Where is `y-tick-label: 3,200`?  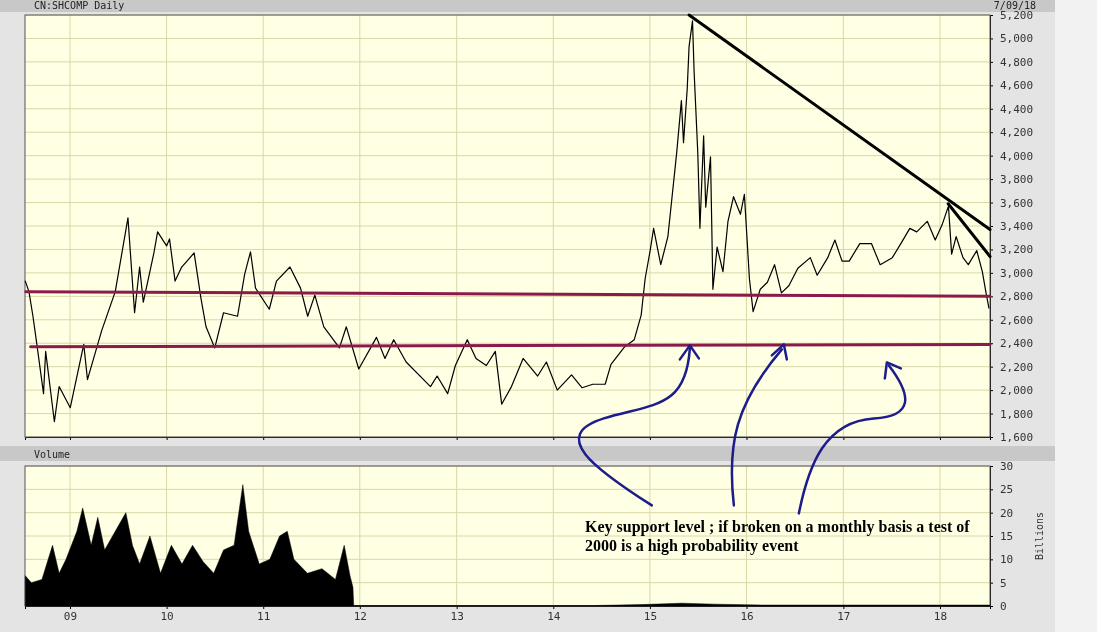
y-tick-label: 3,200 is located at coordinates (1017, 250).